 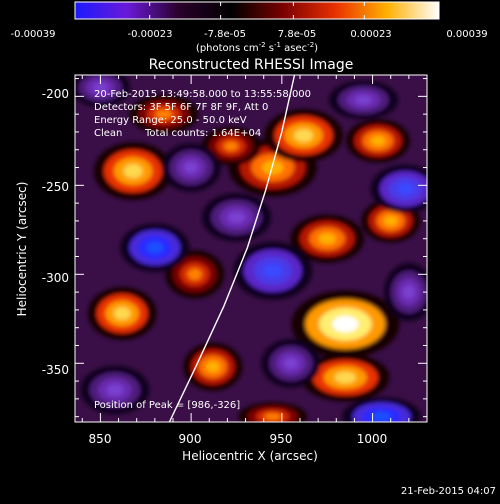 I want to click on colorbar-tick-label: 0.00039, so click(x=466, y=34).